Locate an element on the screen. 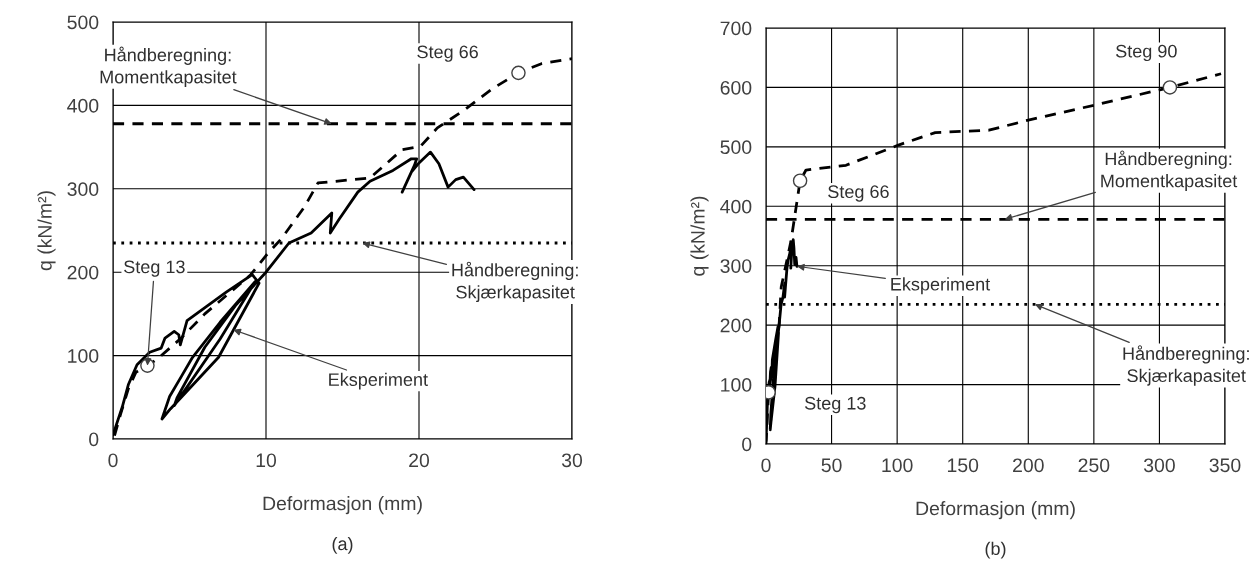 The width and height of the screenshot is (1253, 588). x-tick-label: 10 is located at coordinates (266, 460).